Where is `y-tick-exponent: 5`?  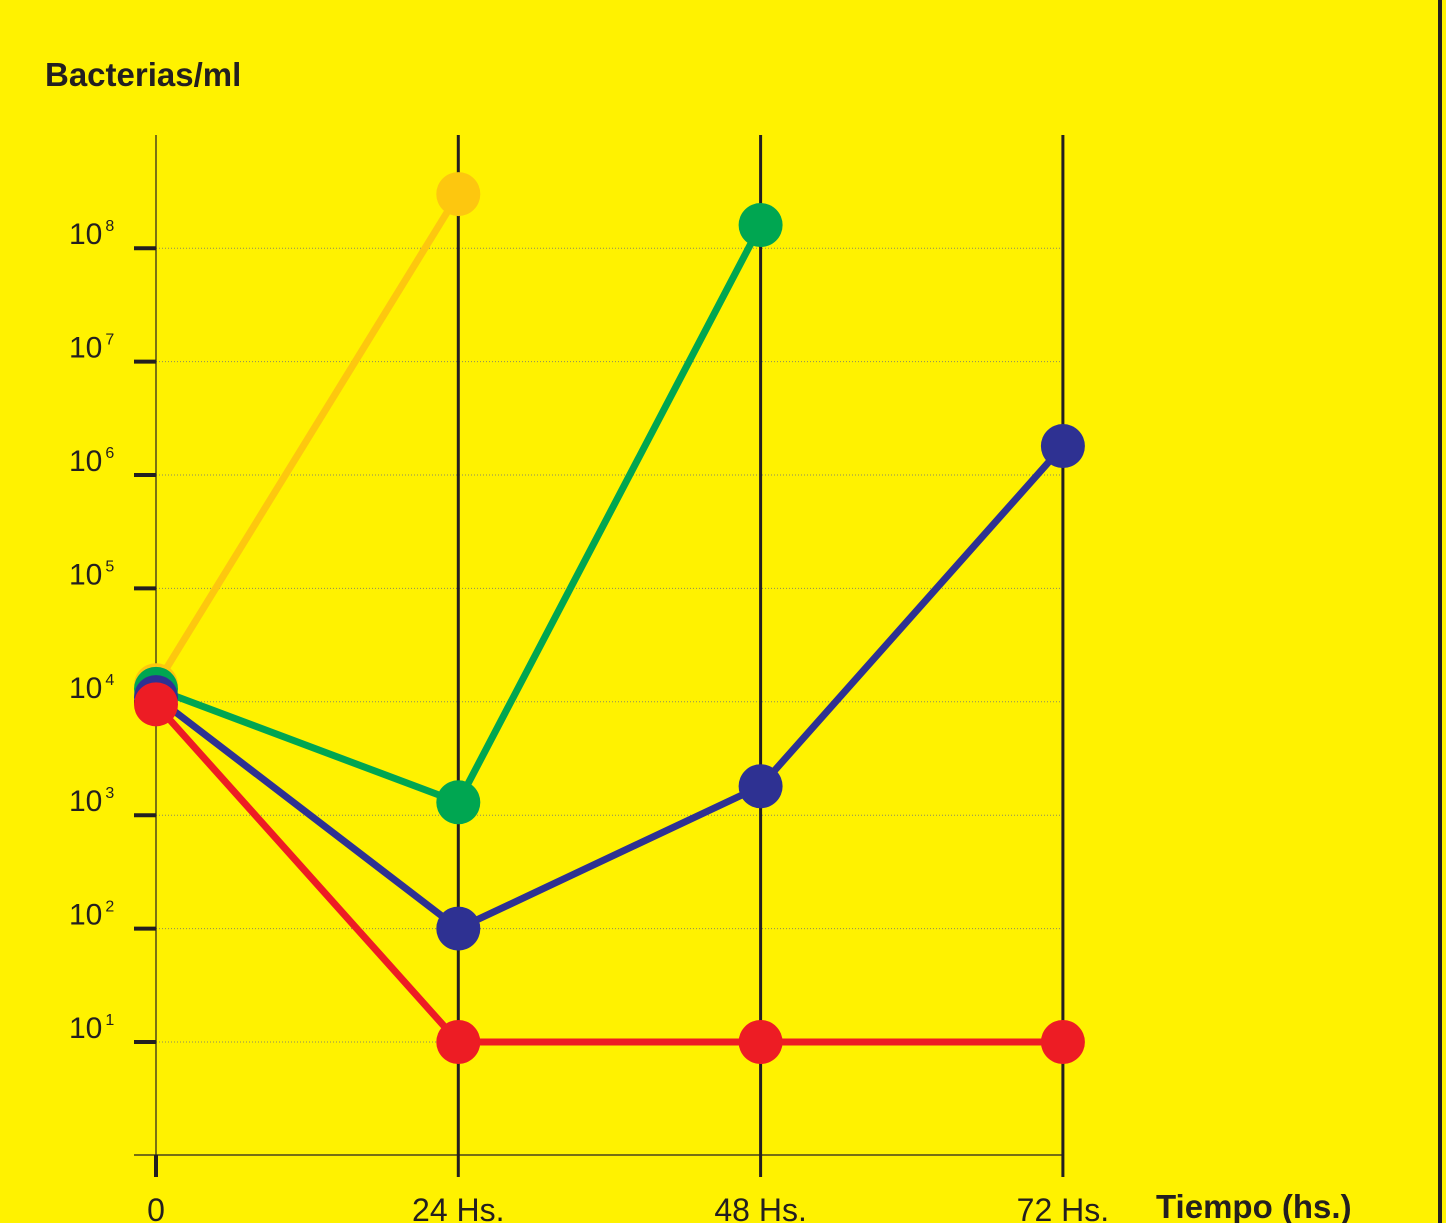 y-tick-exponent: 5 is located at coordinates (109, 566).